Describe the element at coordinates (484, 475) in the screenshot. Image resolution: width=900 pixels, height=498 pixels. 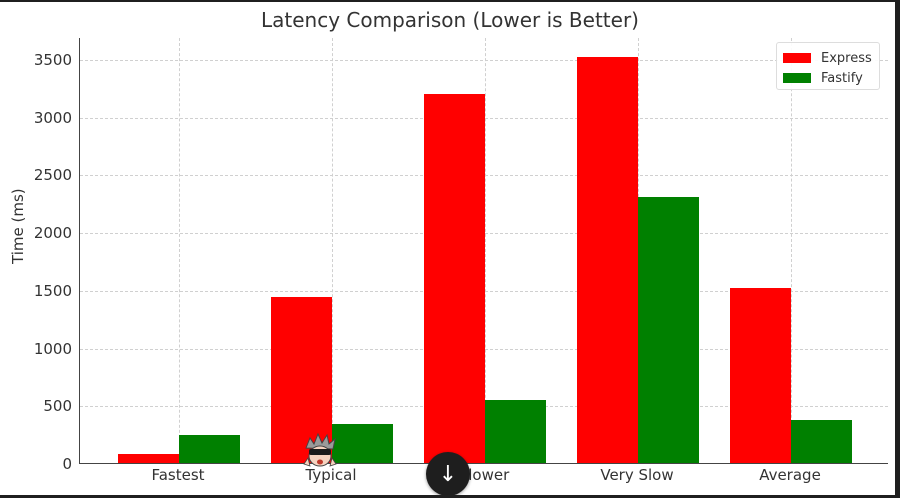
I see `x-tick-label: Slower` at that location.